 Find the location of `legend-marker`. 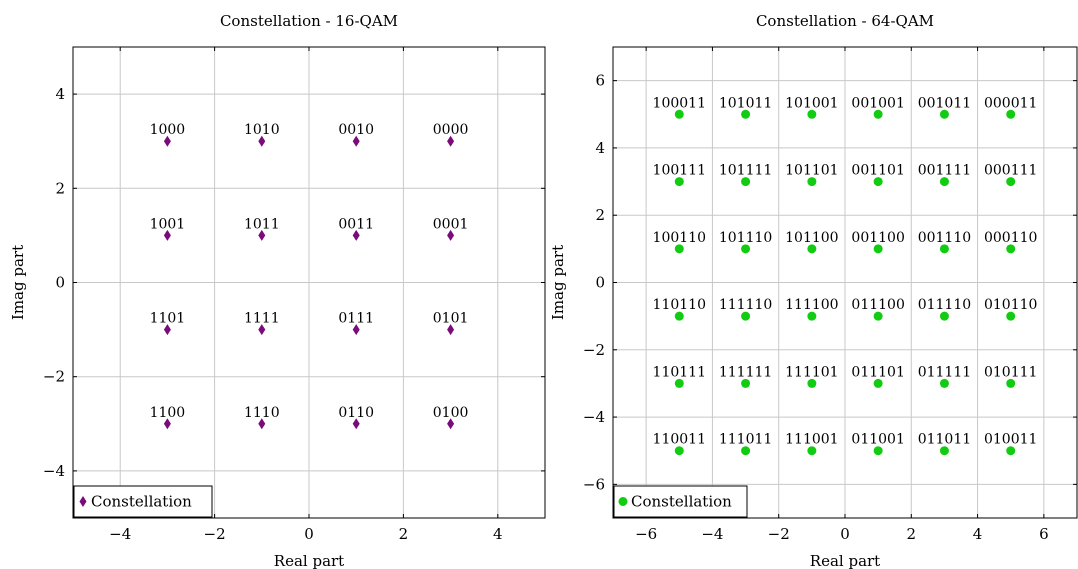

legend-marker is located at coordinates (623, 501).